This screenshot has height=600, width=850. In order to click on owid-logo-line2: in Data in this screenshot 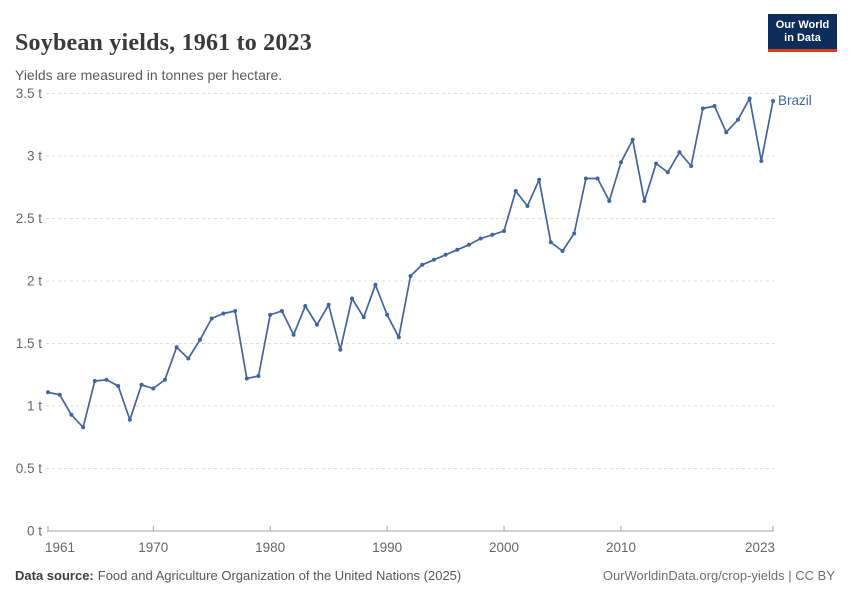, I will do `click(802, 37)`.